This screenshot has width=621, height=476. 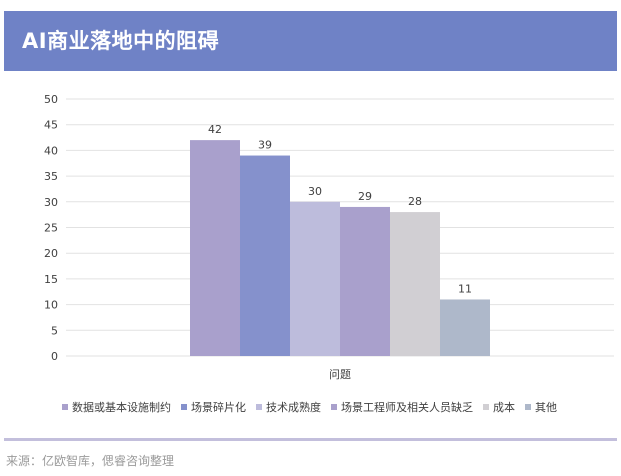 What do you see at coordinates (293, 407) in the screenshot?
I see `legend-label: 技术成熟度` at bounding box center [293, 407].